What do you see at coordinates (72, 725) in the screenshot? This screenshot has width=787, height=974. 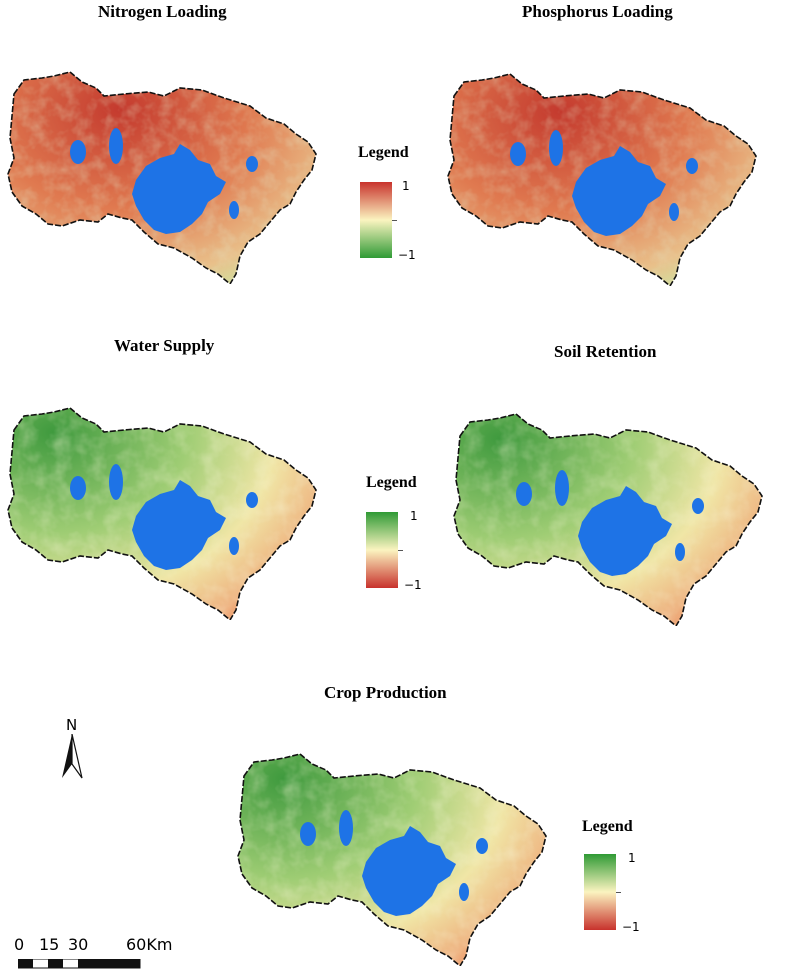 I see `north-label: N` at bounding box center [72, 725].